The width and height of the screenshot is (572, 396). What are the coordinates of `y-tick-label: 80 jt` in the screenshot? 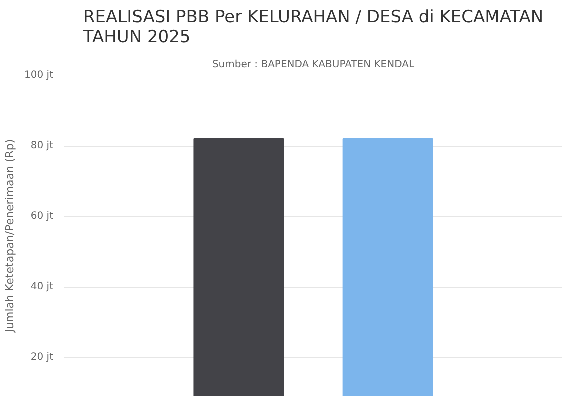 It's located at (42, 146).